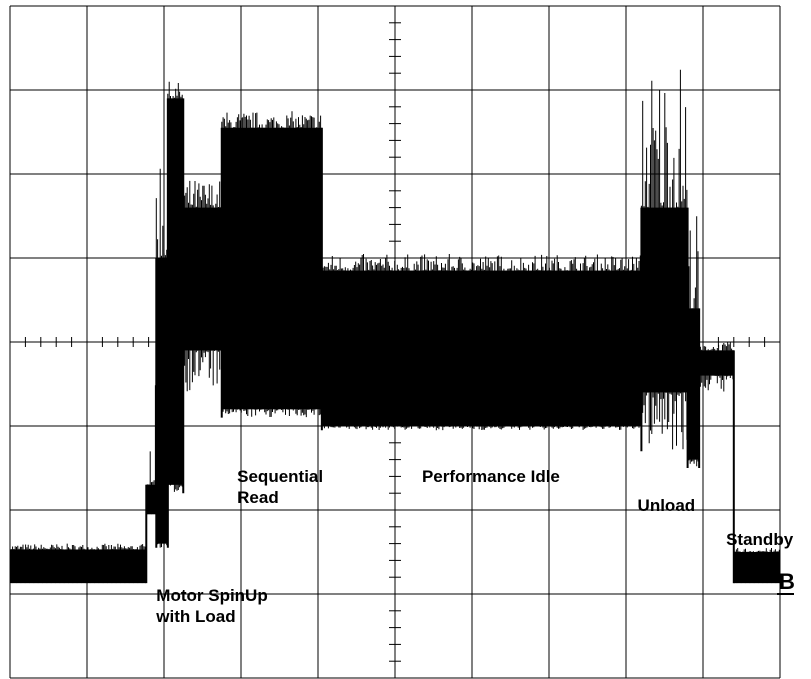  Describe the element at coordinates (195, 616) in the screenshot. I see `annotation-line: with Load` at that location.